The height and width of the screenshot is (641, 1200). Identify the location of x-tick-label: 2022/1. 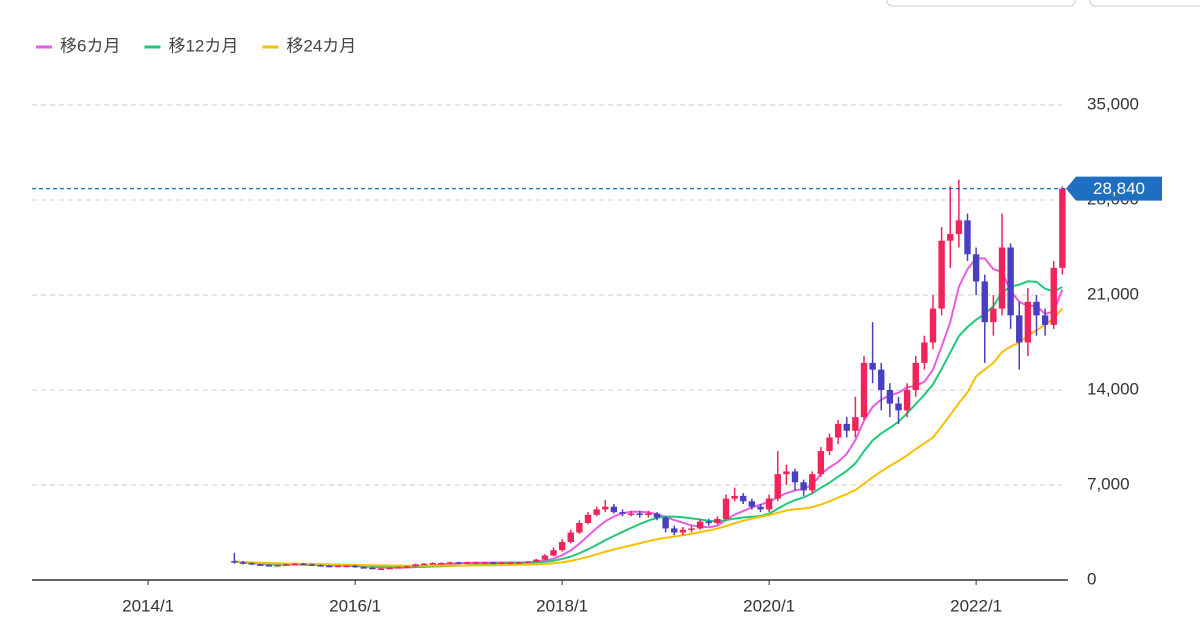
(976, 605).